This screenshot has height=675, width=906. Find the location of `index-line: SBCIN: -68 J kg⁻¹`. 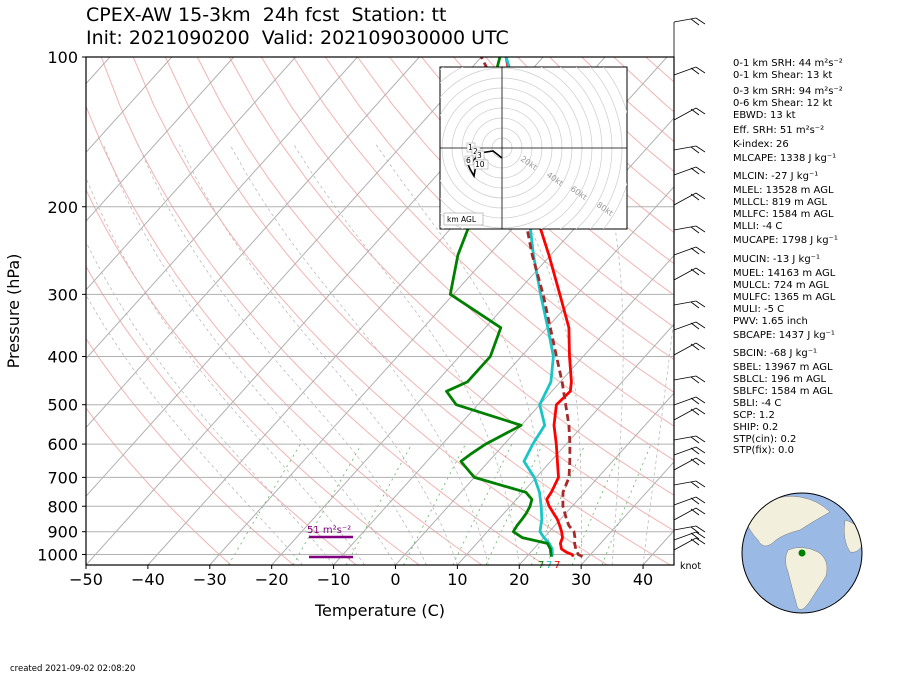

index-line: SBCIN: -68 J kg⁻¹ is located at coordinates (775, 353).